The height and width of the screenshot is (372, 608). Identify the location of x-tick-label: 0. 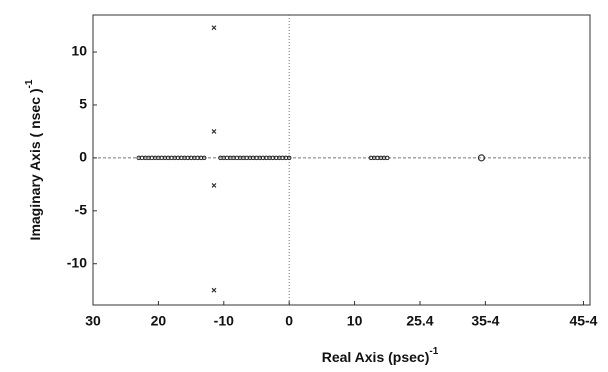
(289, 321).